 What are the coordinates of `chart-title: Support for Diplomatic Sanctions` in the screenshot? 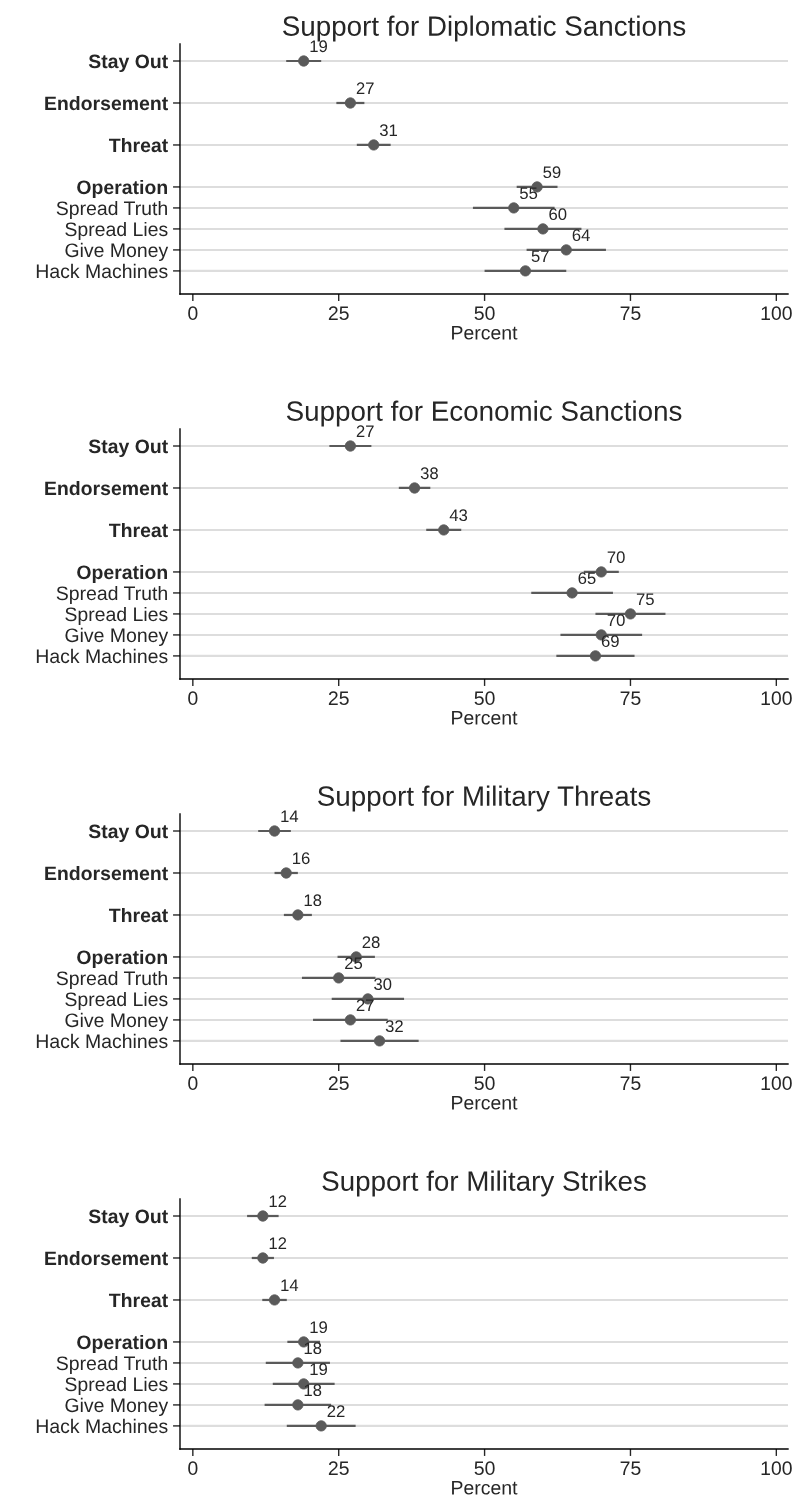 It's located at (484, 28).